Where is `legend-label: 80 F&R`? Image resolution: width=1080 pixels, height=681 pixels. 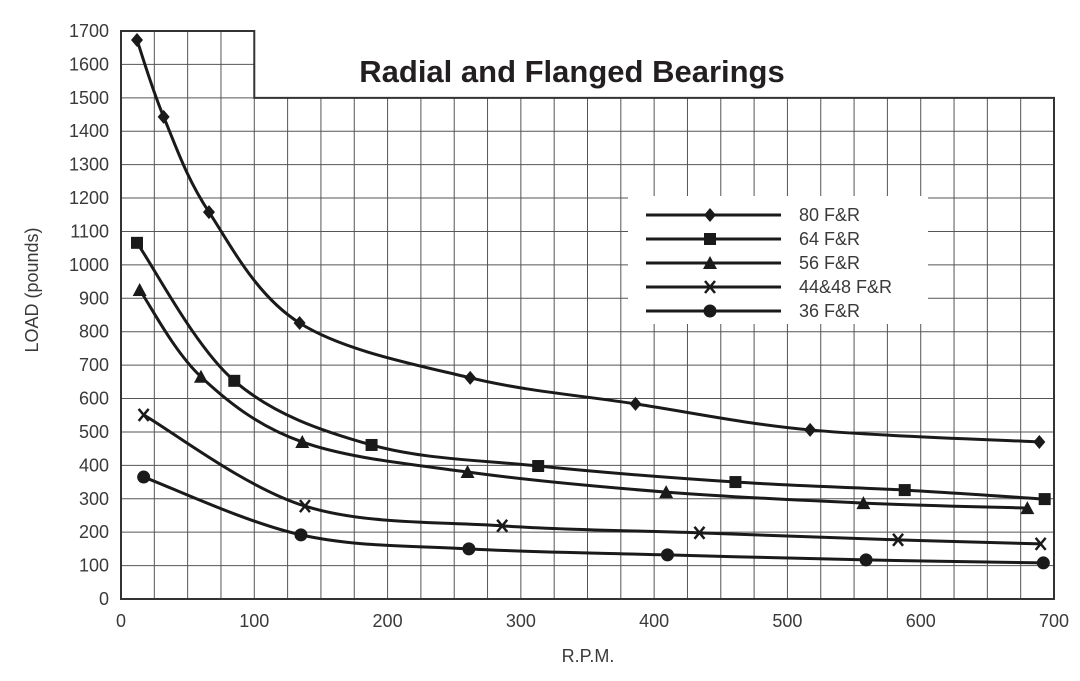
legend-label: 80 F&R is located at coordinates (829, 215).